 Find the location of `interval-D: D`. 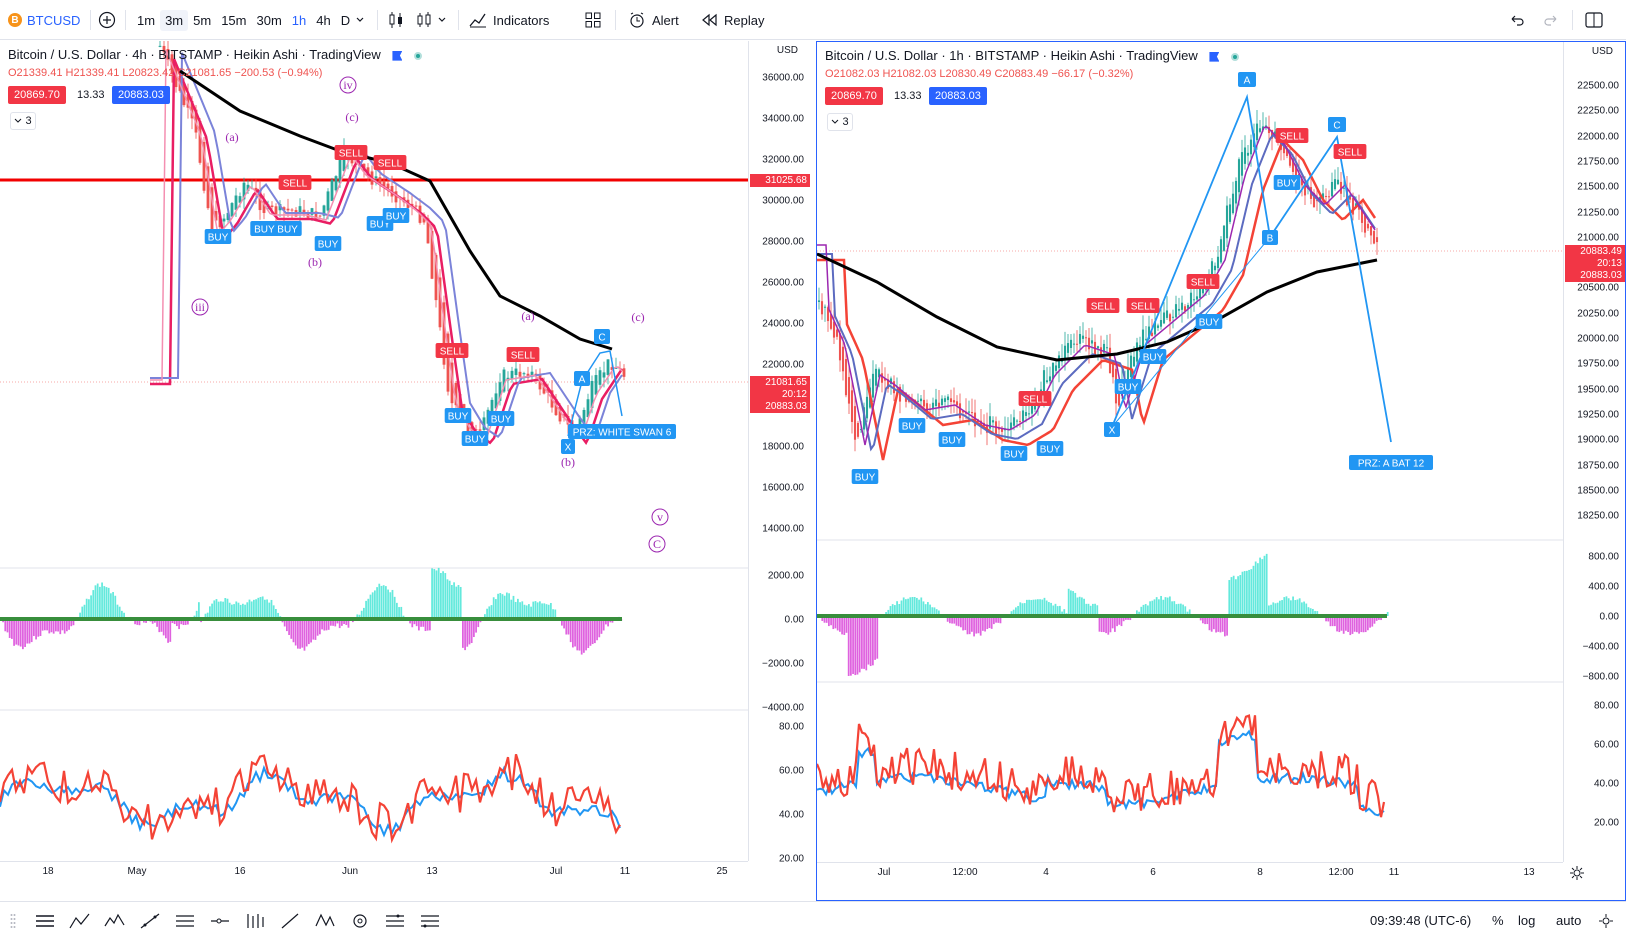

interval-D: D is located at coordinates (345, 20).